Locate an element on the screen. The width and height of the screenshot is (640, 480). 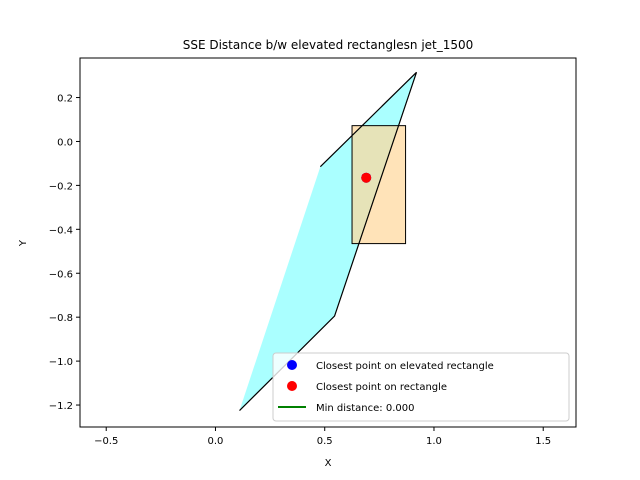
legend-box is located at coordinates (421, 387).